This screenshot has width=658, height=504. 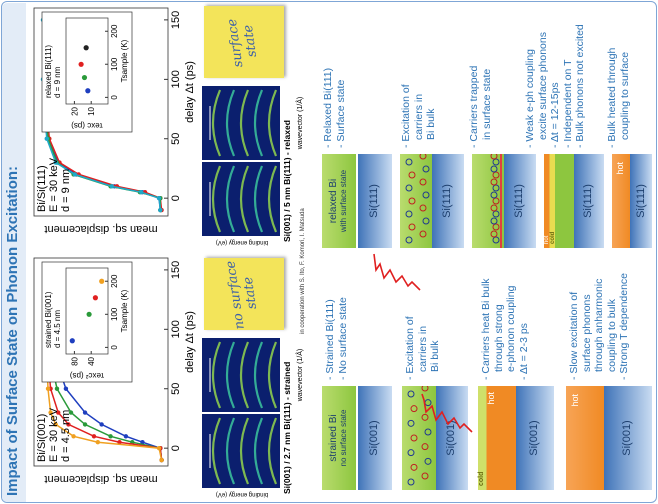 I want to click on x-axis-label: Tsample (K), so click(x=124, y=310).